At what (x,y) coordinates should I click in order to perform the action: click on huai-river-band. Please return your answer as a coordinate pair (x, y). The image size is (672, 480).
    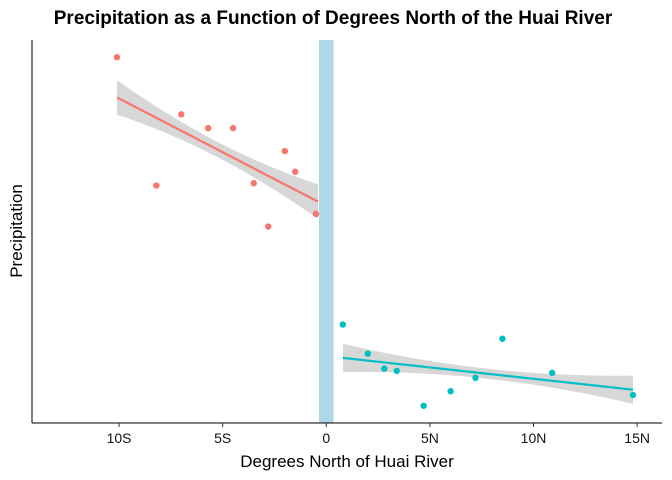
    Looking at the image, I should click on (326, 231).